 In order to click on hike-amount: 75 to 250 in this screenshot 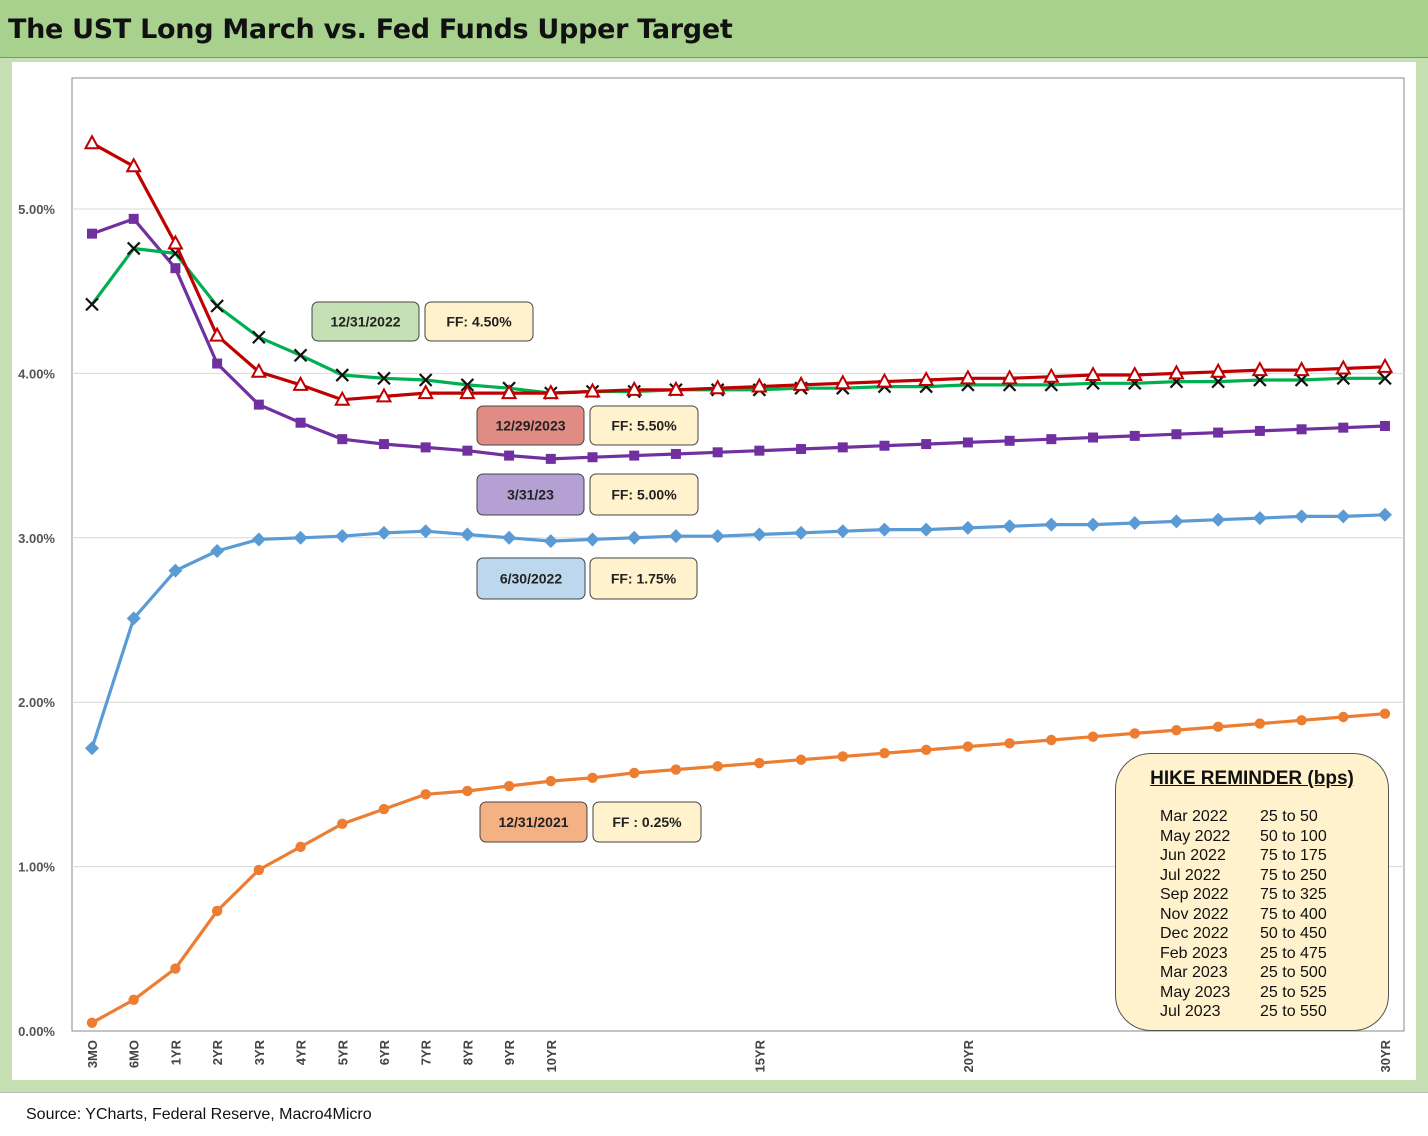, I will do `click(1293, 875)`.